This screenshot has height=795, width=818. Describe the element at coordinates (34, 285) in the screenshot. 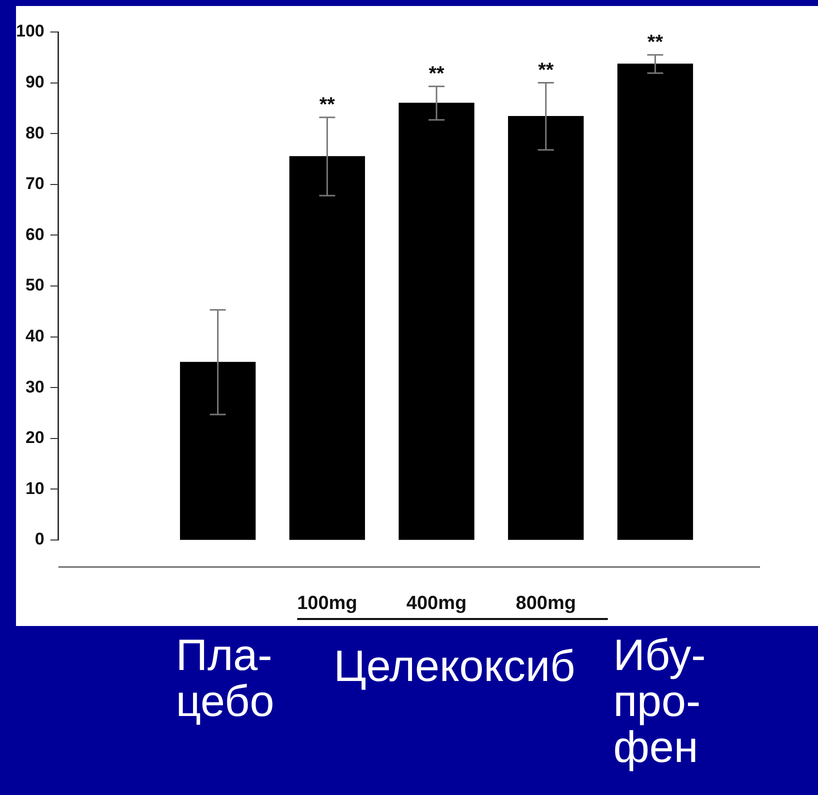

I see `y-tick-label: 50` at that location.